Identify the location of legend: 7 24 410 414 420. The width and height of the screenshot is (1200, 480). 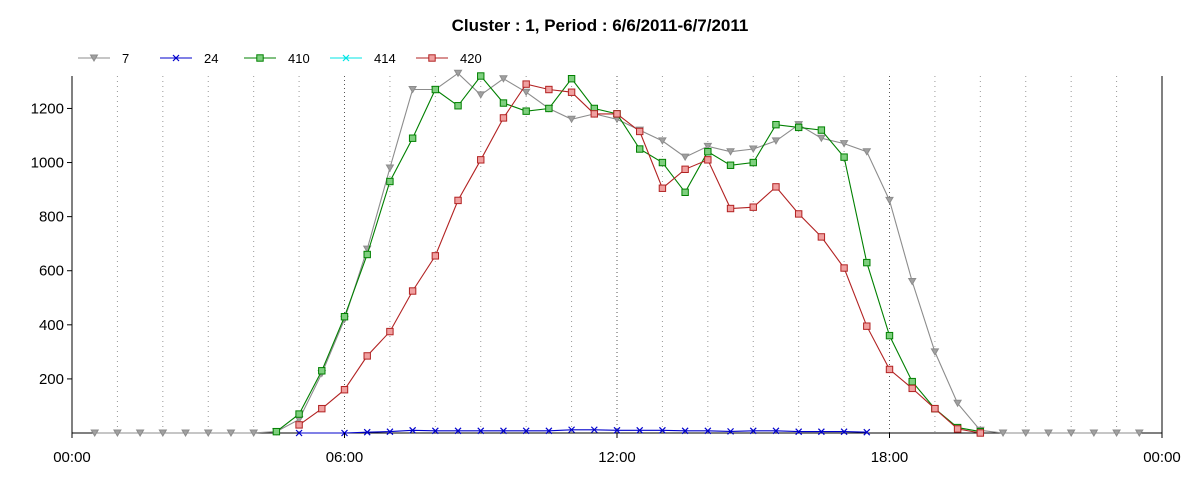
(280, 58).